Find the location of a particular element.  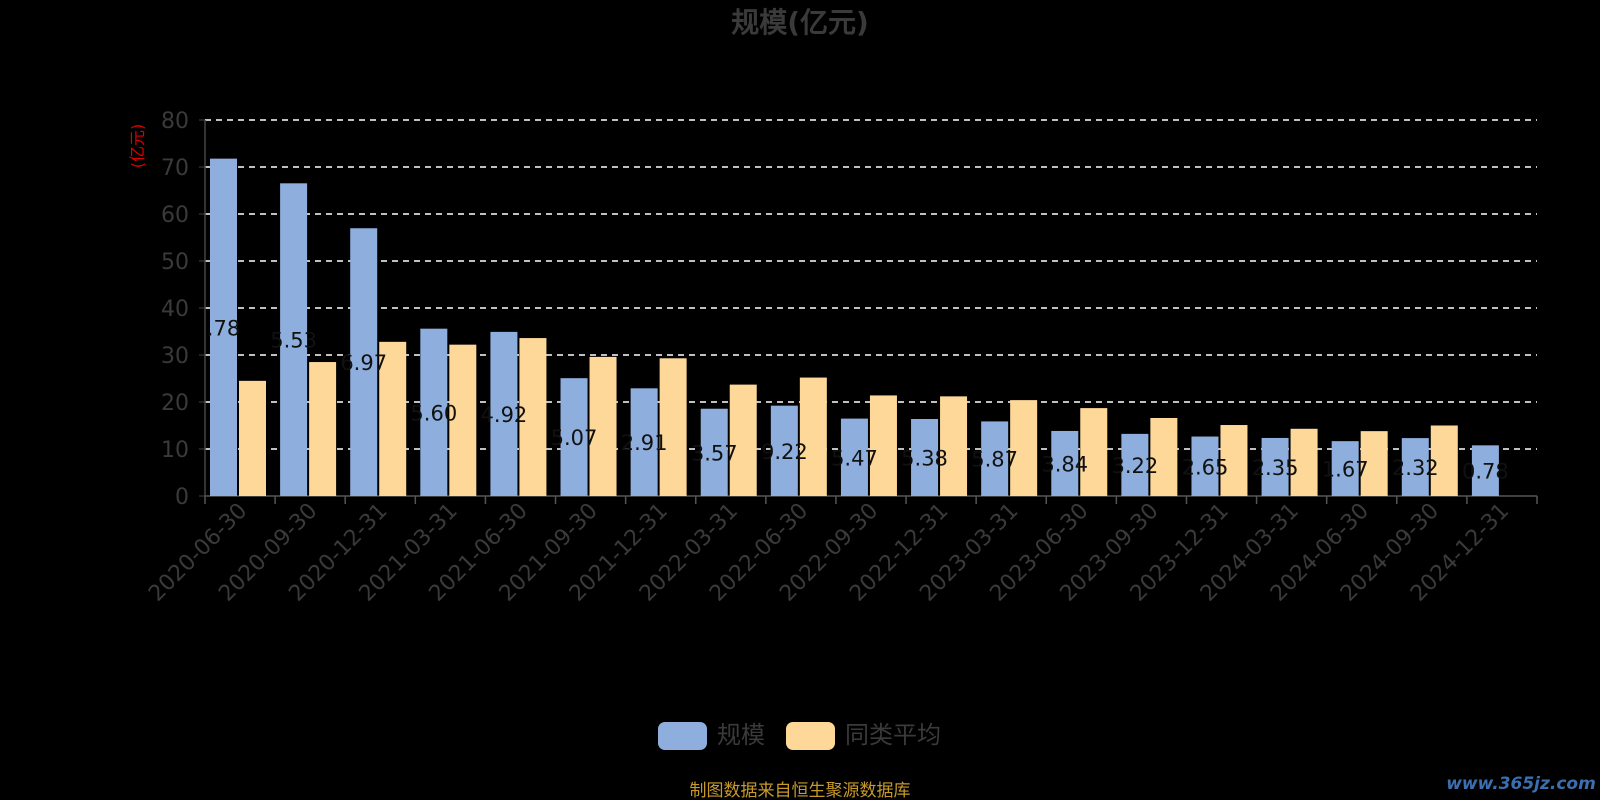

legend-label: 同类平均 is located at coordinates (893, 735).